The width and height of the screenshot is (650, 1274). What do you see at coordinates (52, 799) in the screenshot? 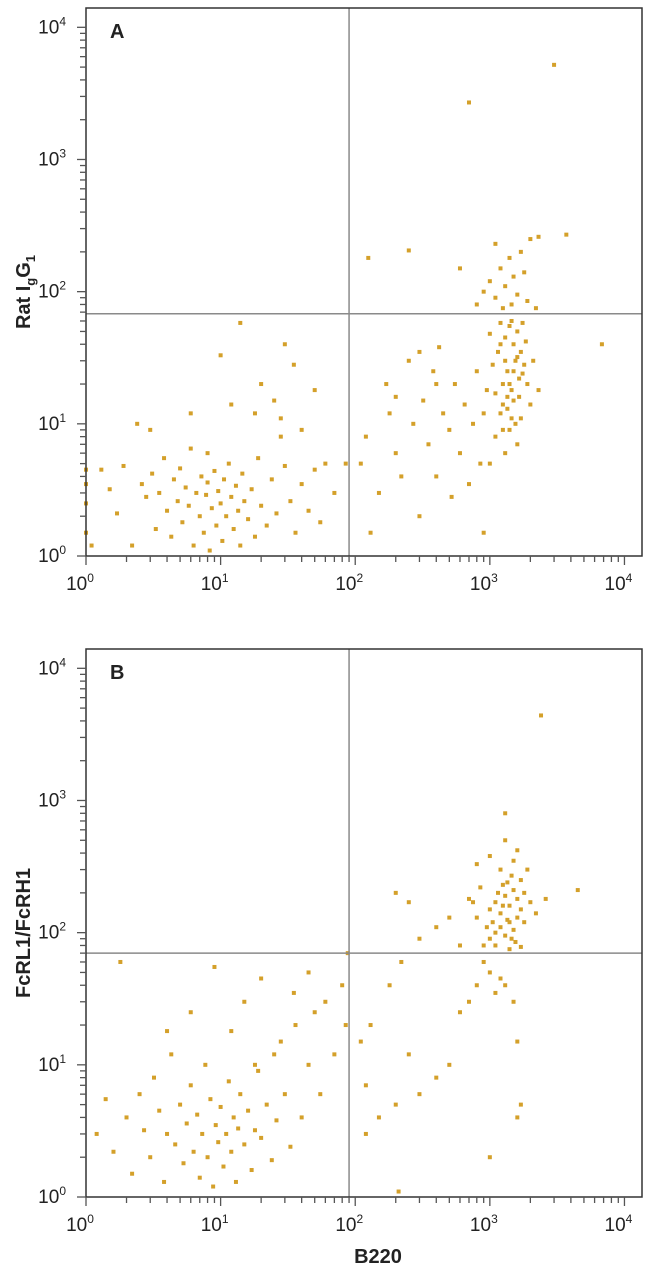
I see `y-tick-label: 10³` at bounding box center [52, 799].